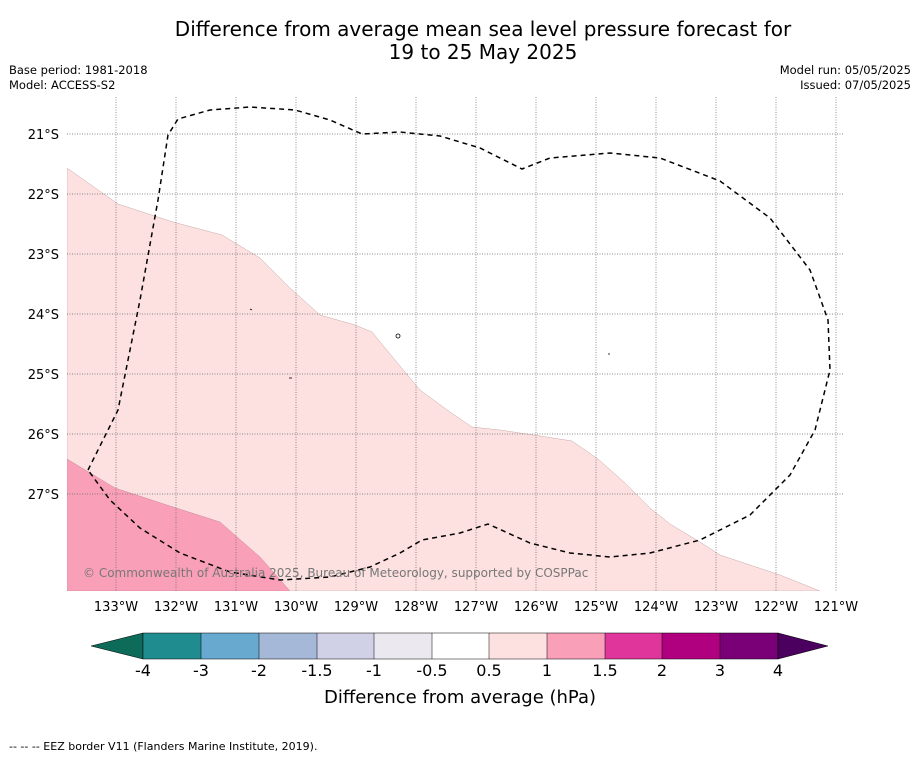 This screenshot has height=758, width=919. Describe the element at coordinates (855, 85) in the screenshot. I see `issued-date: Issued: 07/05/2025` at that location.